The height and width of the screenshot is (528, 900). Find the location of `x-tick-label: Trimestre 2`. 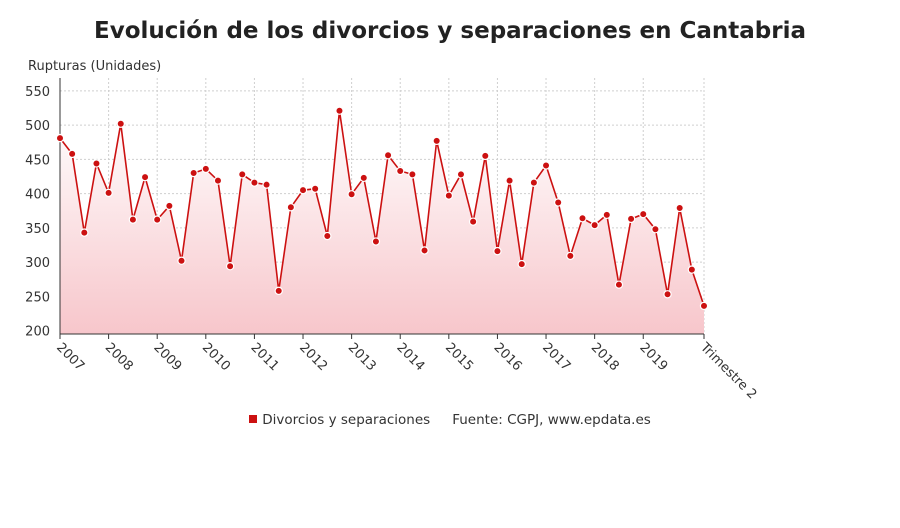

x-tick-label: Trimestre 2 is located at coordinates (727, 371).